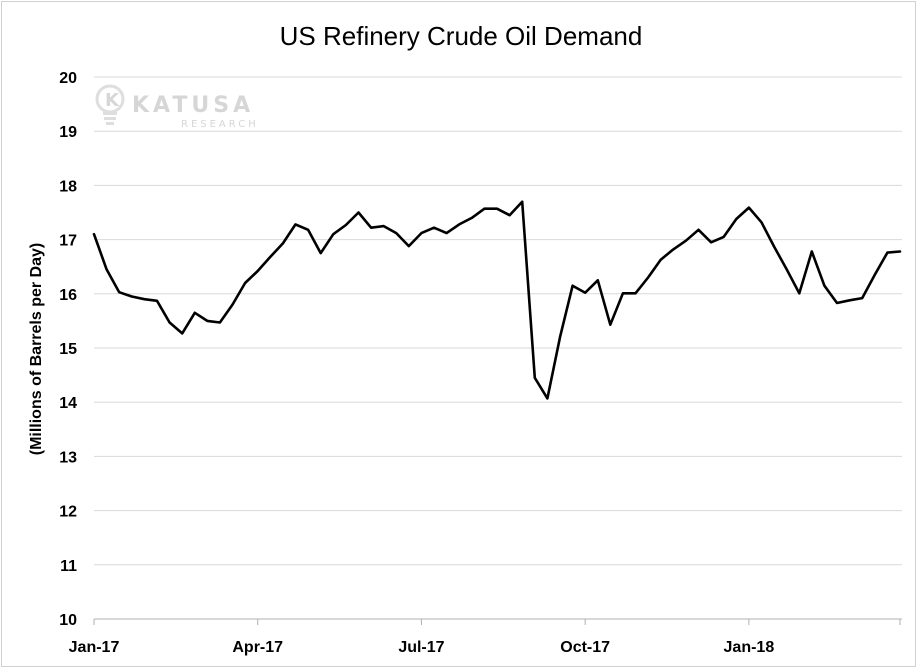  Describe the element at coordinates (68, 241) in the screenshot. I see `y-tick-label: 17` at that location.